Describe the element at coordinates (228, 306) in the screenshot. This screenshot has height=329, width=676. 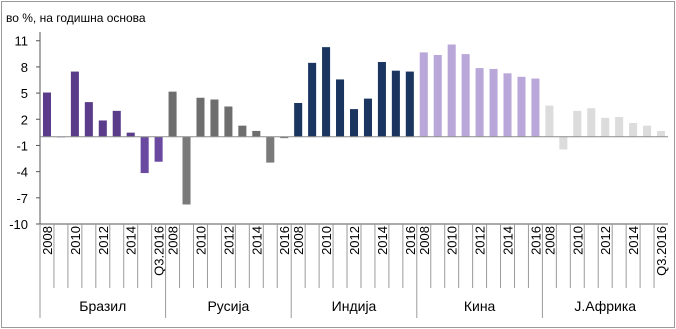
I see `group-label: Русија` at that location.